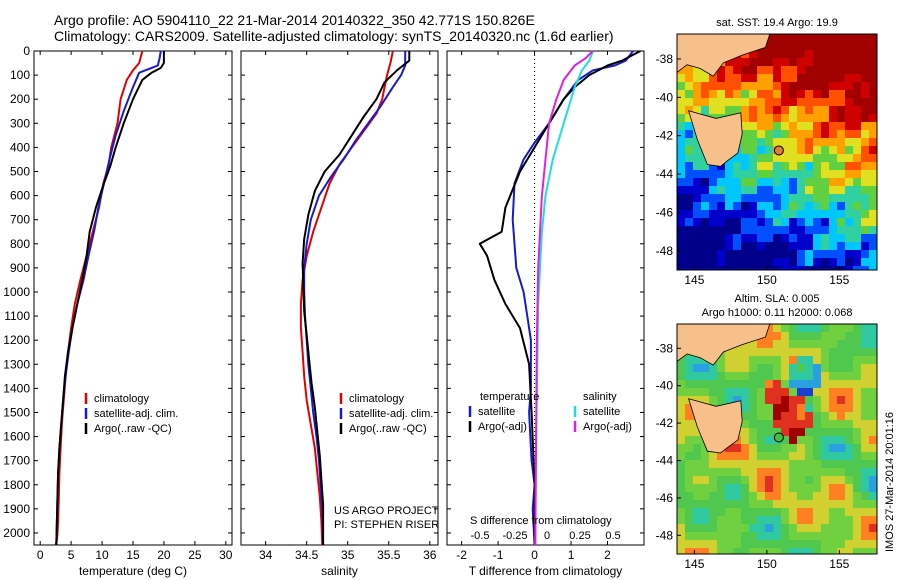 Image resolution: width=900 pixels, height=580 pixels. What do you see at coordinates (20, 147) in the screenshot?
I see `depth-tick-label: 400` at bounding box center [20, 147].